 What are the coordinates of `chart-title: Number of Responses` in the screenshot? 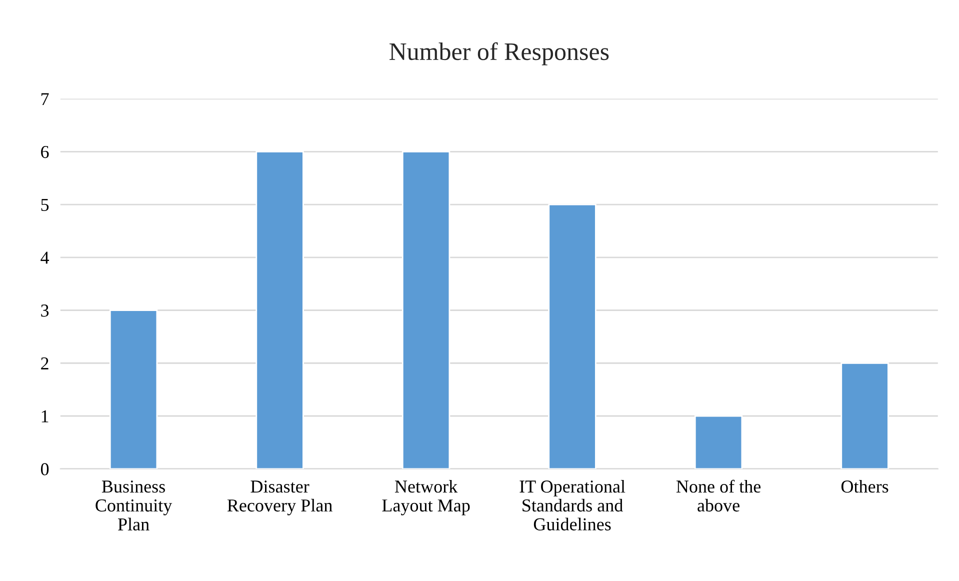 It's located at (499, 54).